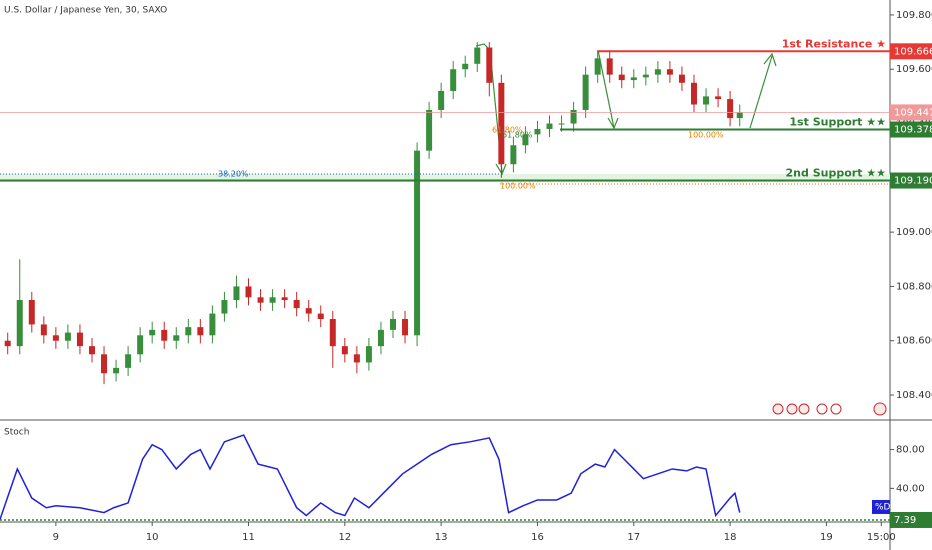 Image resolution: width=932 pixels, height=550 pixels. I want to click on level-label: 109.666, so click(913, 51).